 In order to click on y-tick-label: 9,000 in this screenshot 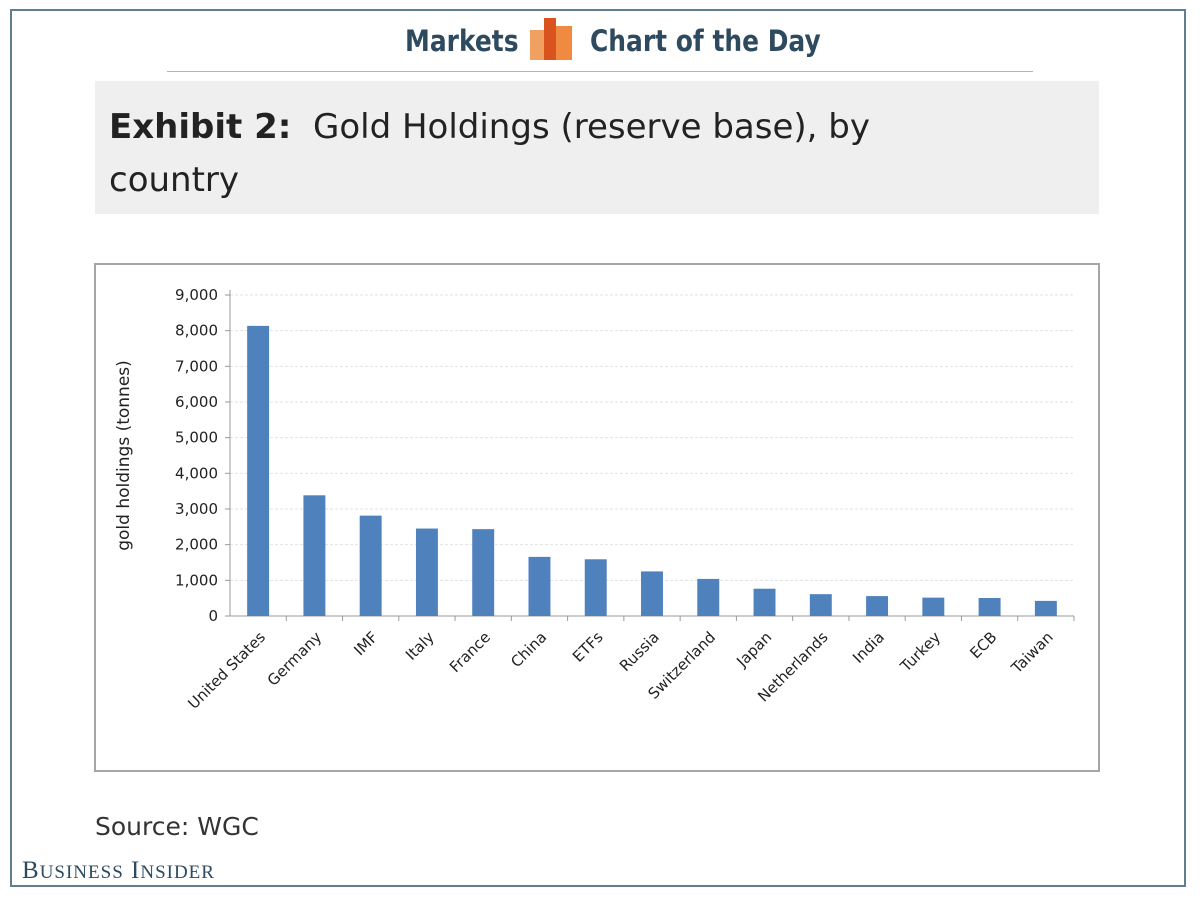, I will do `click(196, 295)`.